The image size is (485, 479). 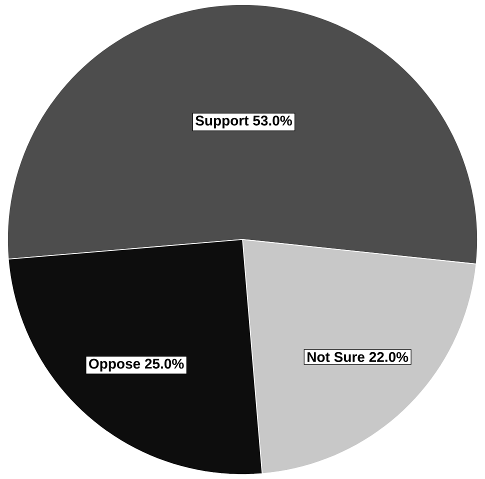 I want to click on slice-label: Support, so click(x=222, y=122).